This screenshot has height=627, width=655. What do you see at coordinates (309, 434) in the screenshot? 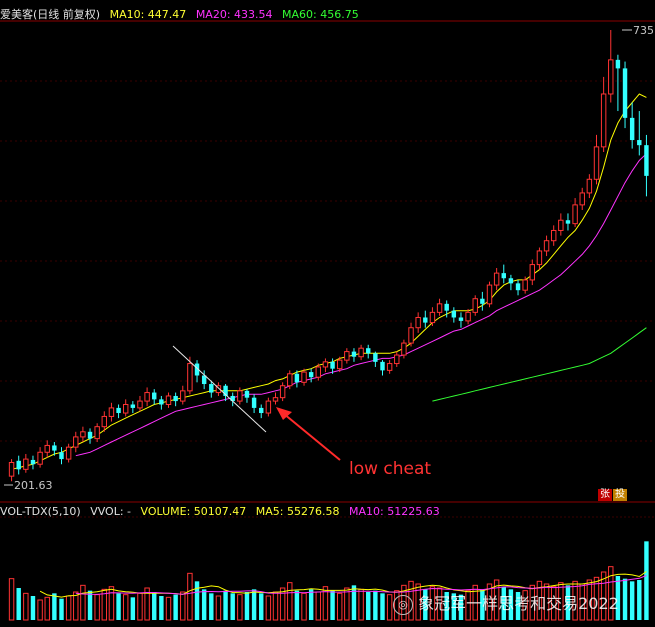
I see `arrow-shaft` at bounding box center [309, 434].